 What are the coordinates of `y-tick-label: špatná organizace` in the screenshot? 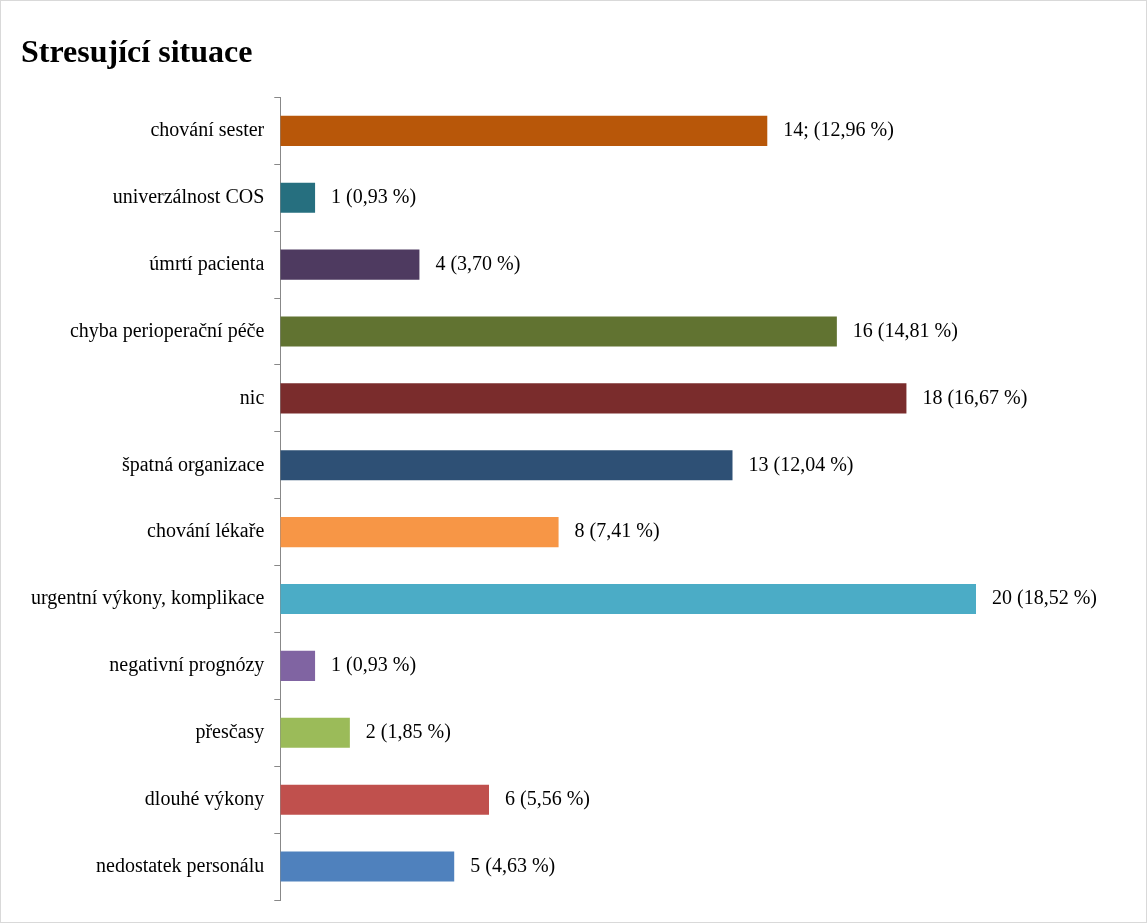 It's located at (193, 464).